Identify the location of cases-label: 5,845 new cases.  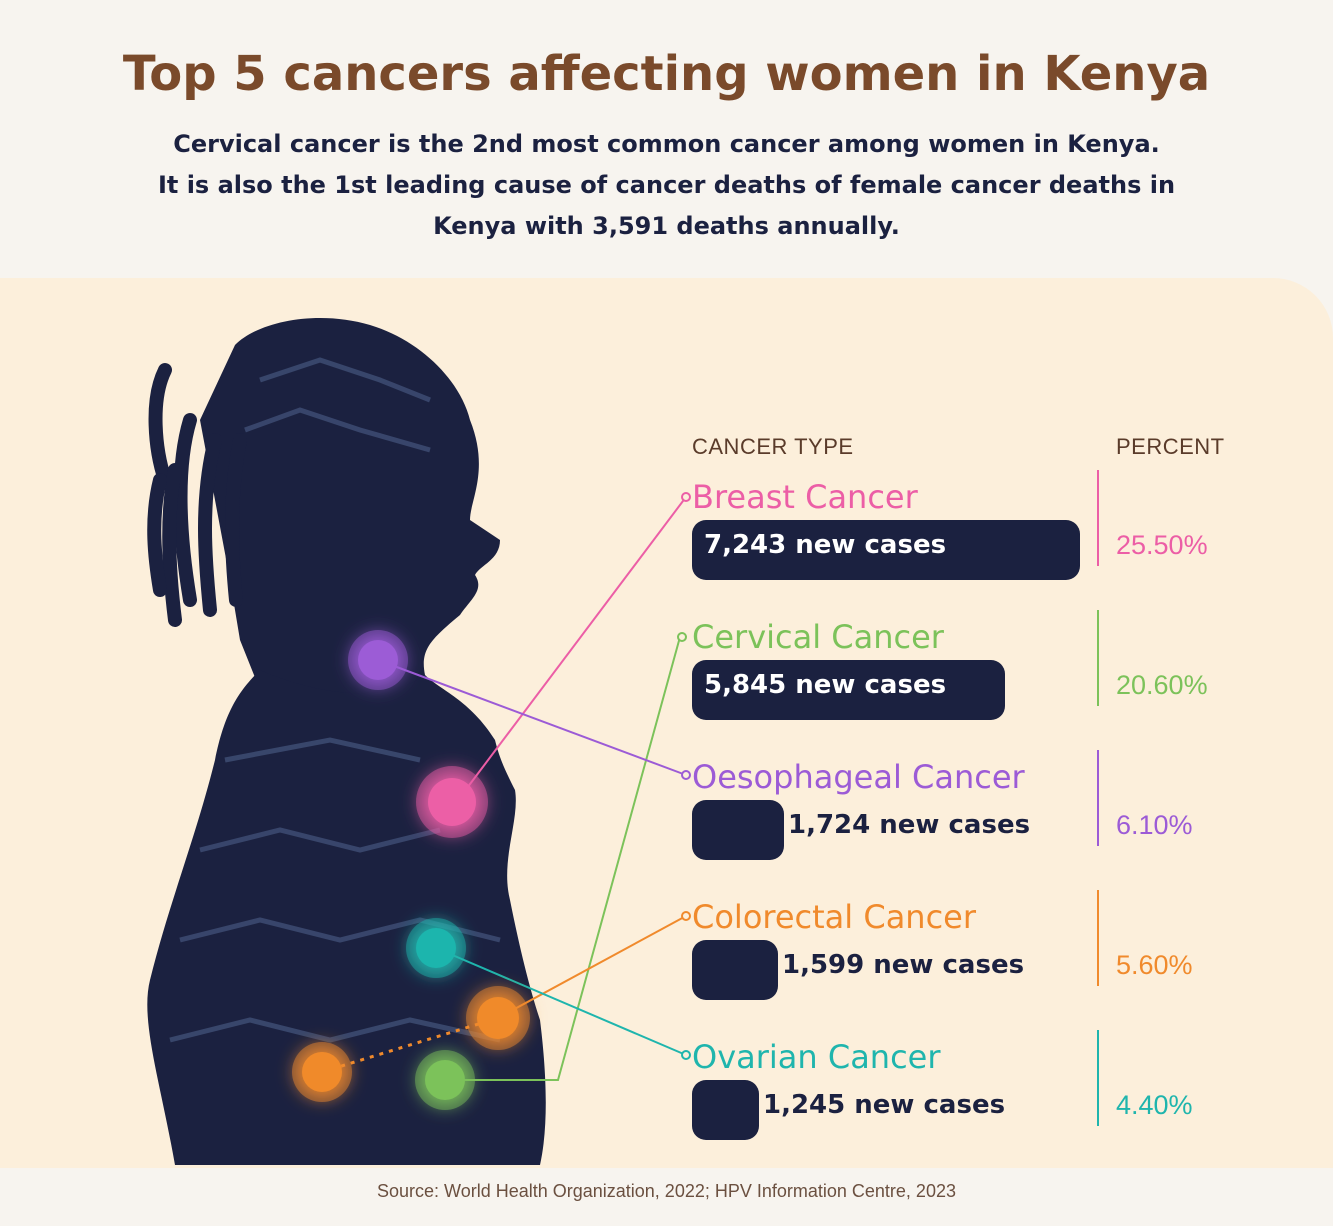
(825, 685).